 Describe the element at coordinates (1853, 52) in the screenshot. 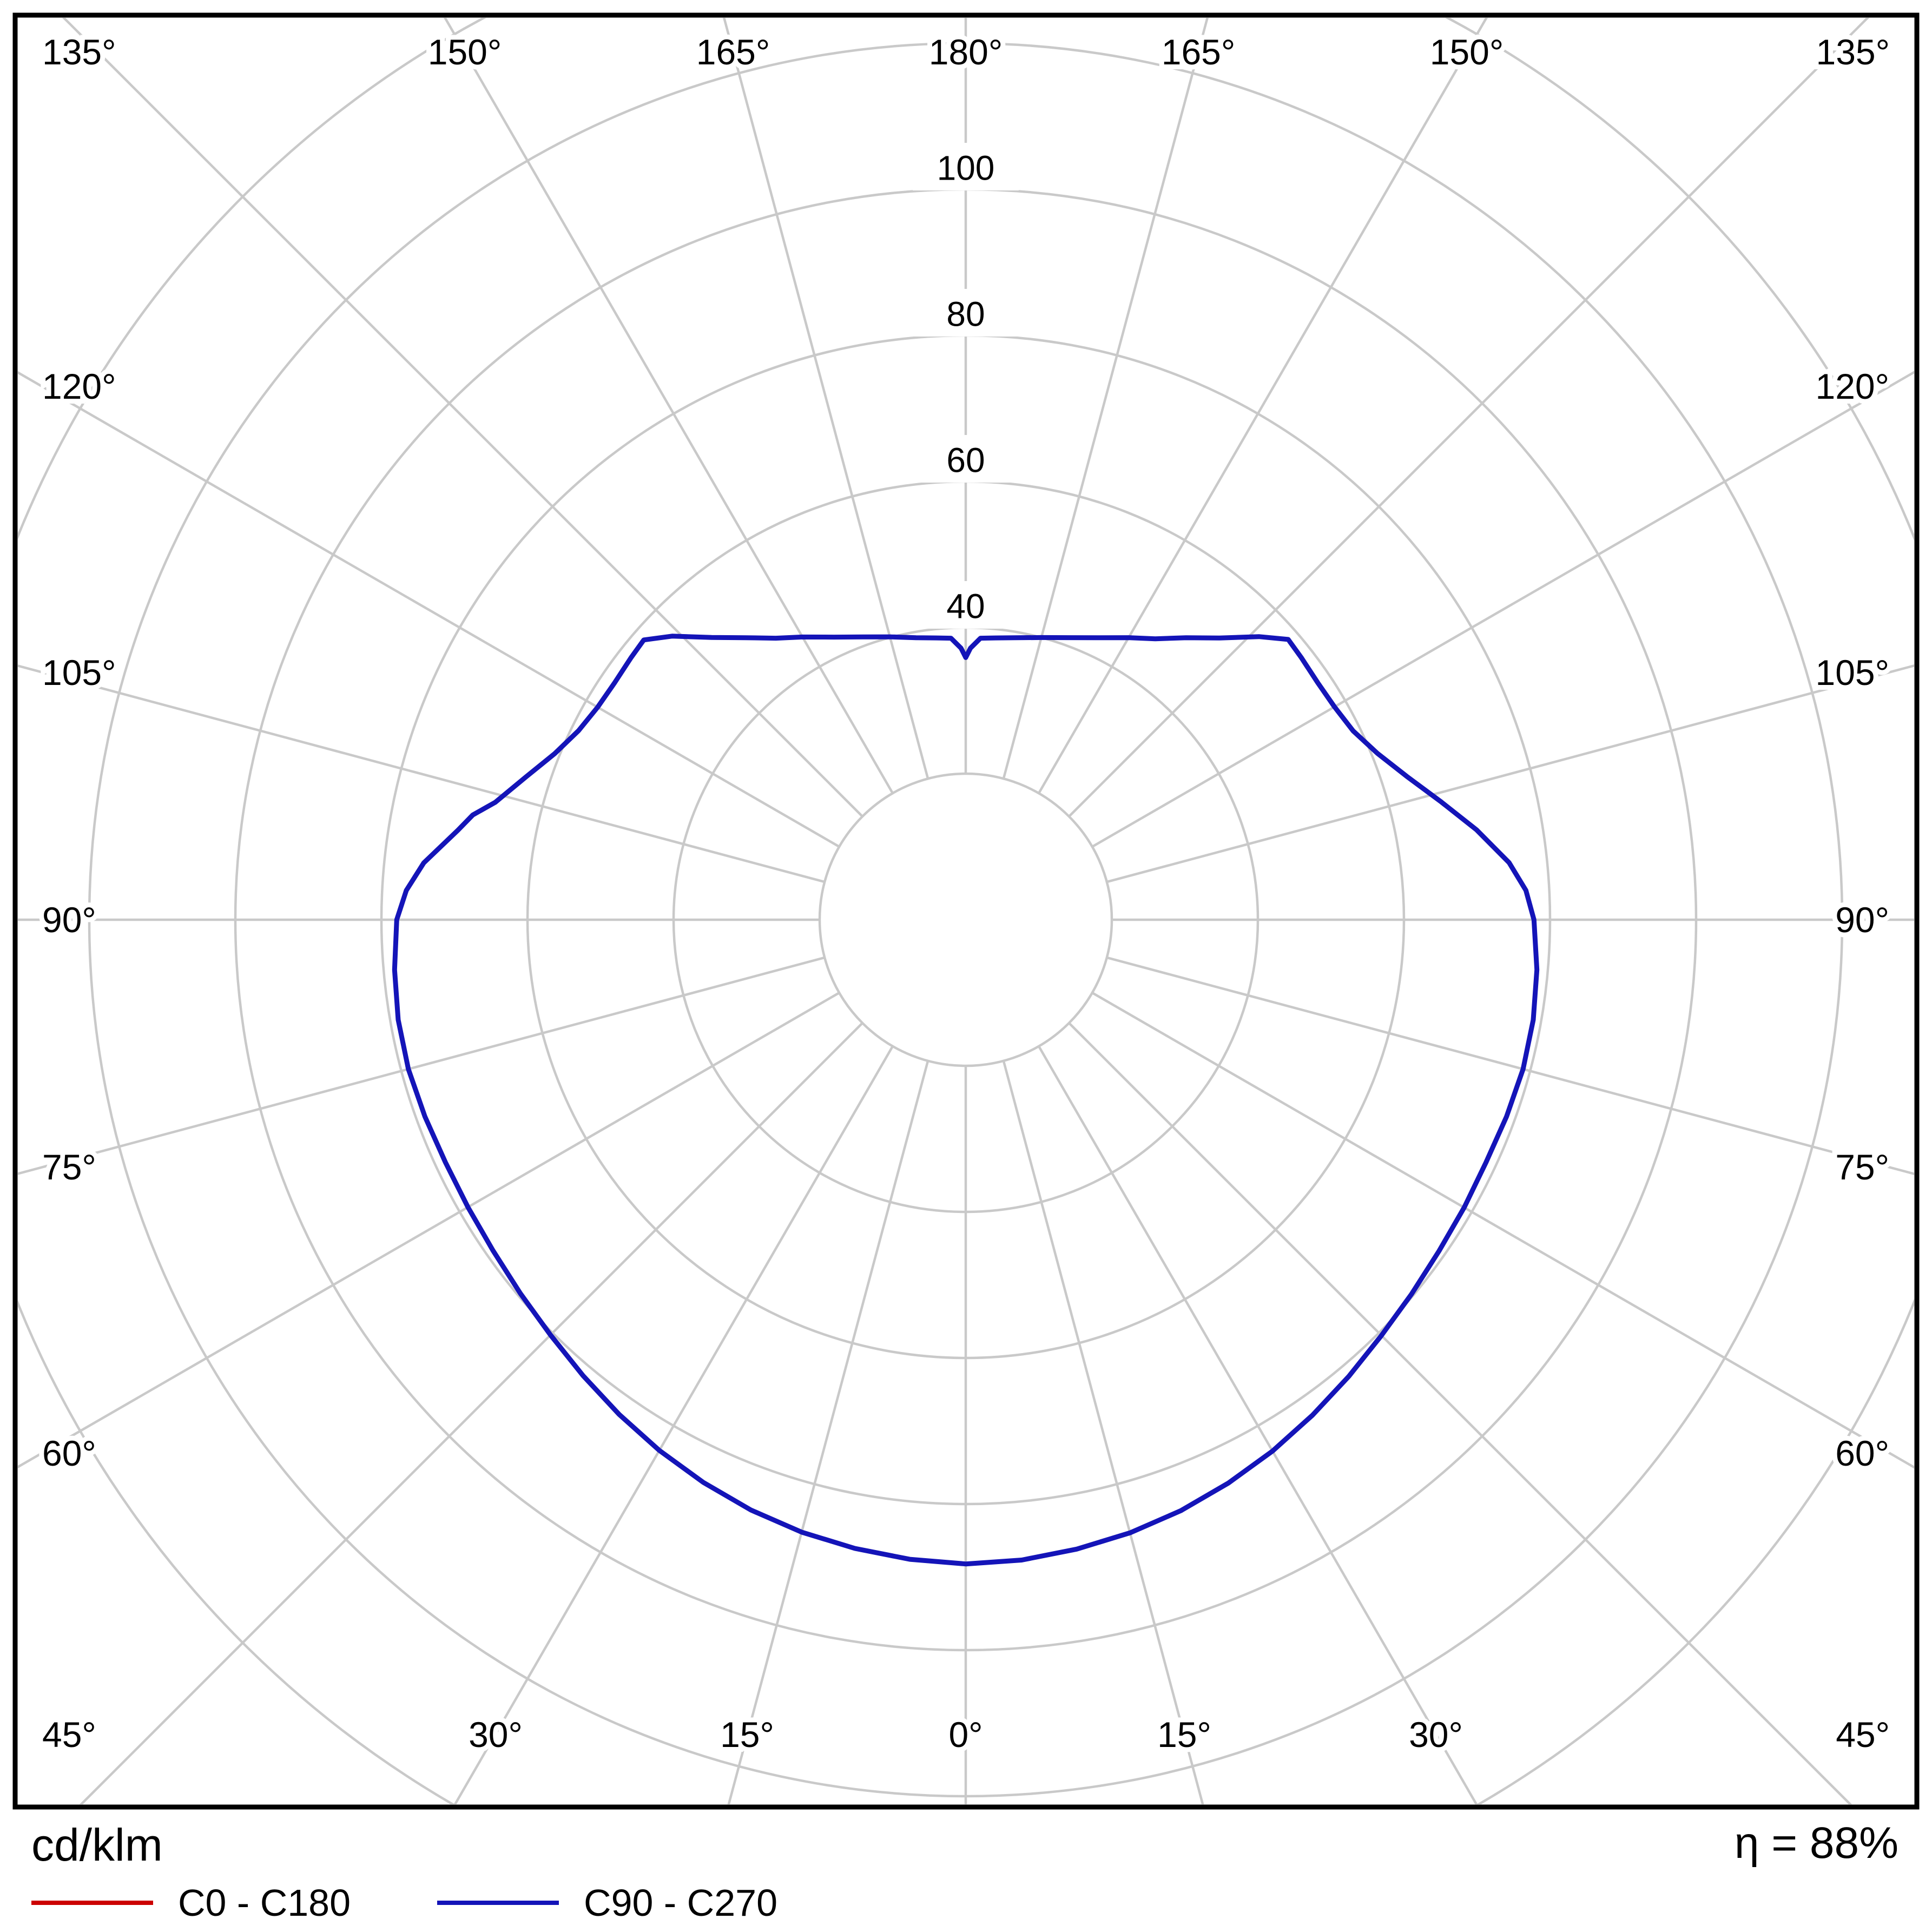

I see `angle-label-135-right: 135°` at that location.